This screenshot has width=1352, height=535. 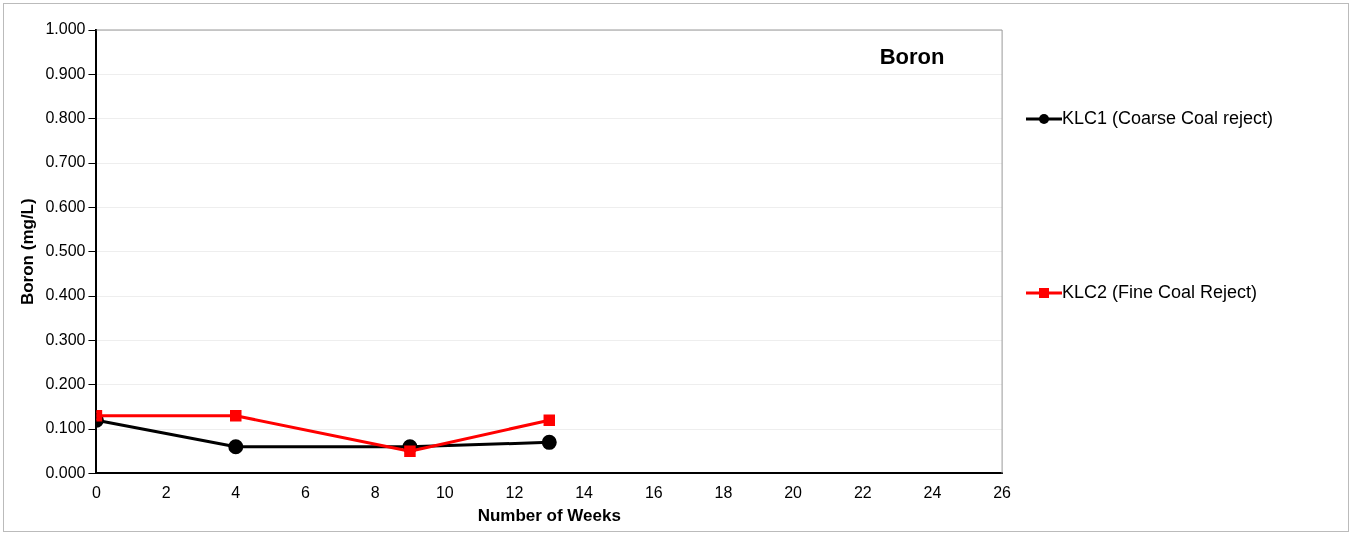 What do you see at coordinates (549, 516) in the screenshot?
I see `x-axis-title: Number of Weeks` at bounding box center [549, 516].